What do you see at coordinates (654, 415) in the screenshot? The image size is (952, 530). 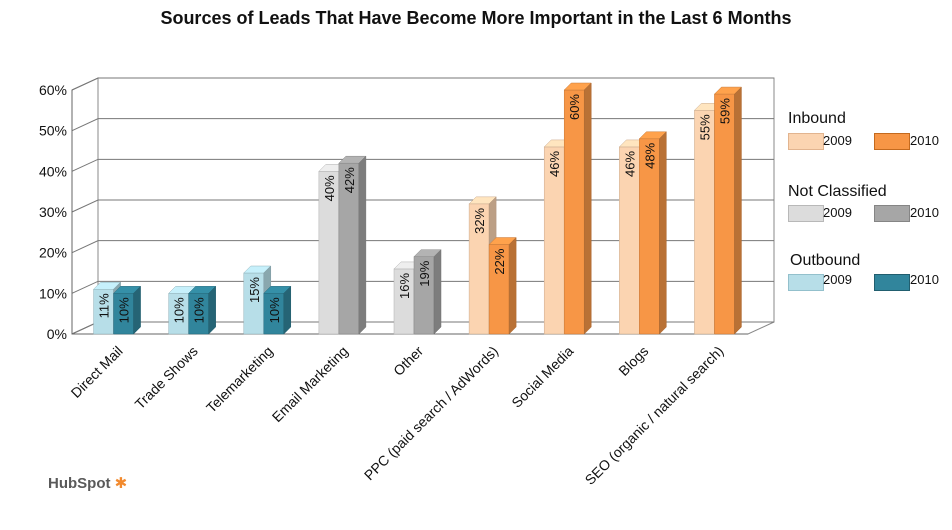 I see `x-tick-label: SEO (organic / natural search)` at bounding box center [654, 415].